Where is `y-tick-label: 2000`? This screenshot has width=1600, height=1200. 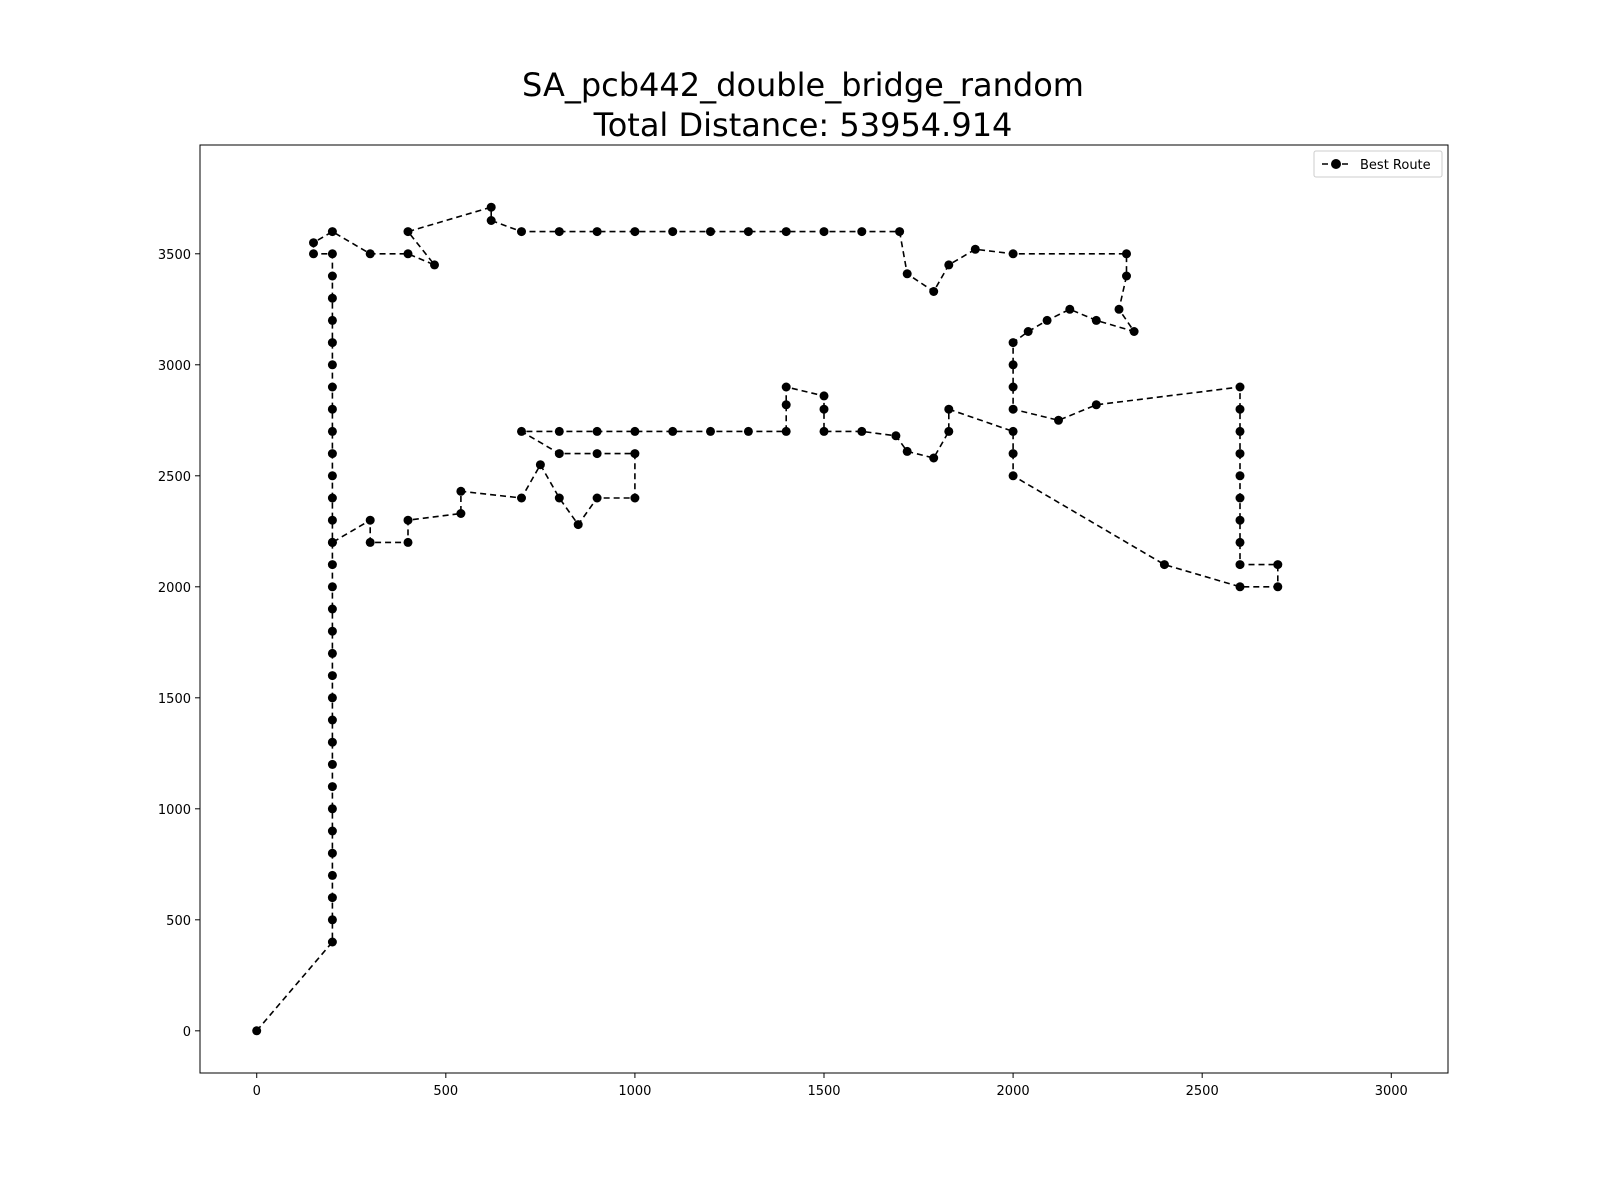 y-tick-label: 2000 is located at coordinates (174, 588).